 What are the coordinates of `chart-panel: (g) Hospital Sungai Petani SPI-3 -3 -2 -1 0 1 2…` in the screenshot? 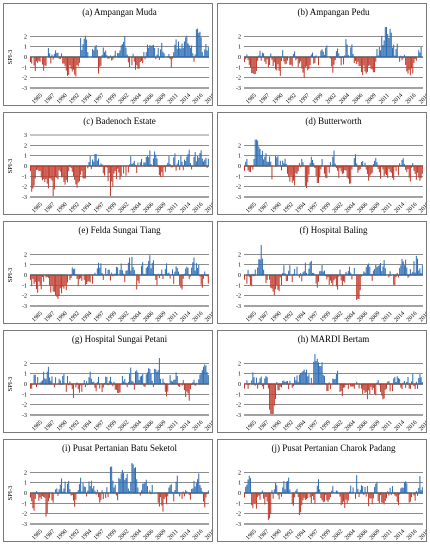 It's located at (108, 381).